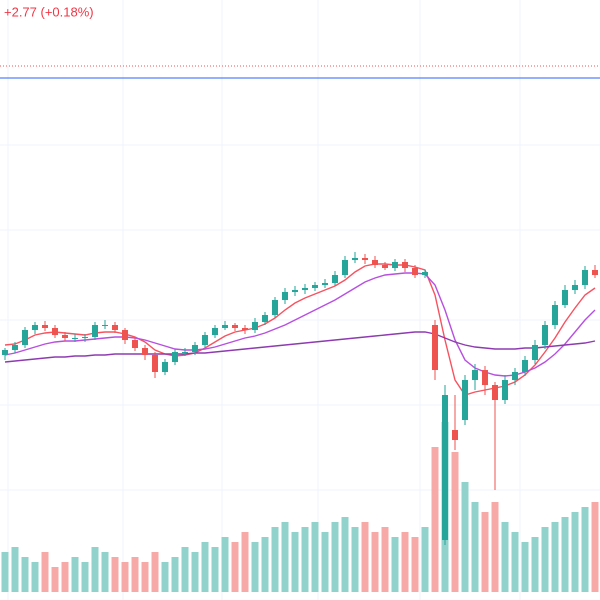 This screenshot has height=600, width=600. What do you see at coordinates (49, 11) in the screenshot?
I see `price-change: +2.77 (+0.18%)` at bounding box center [49, 11].